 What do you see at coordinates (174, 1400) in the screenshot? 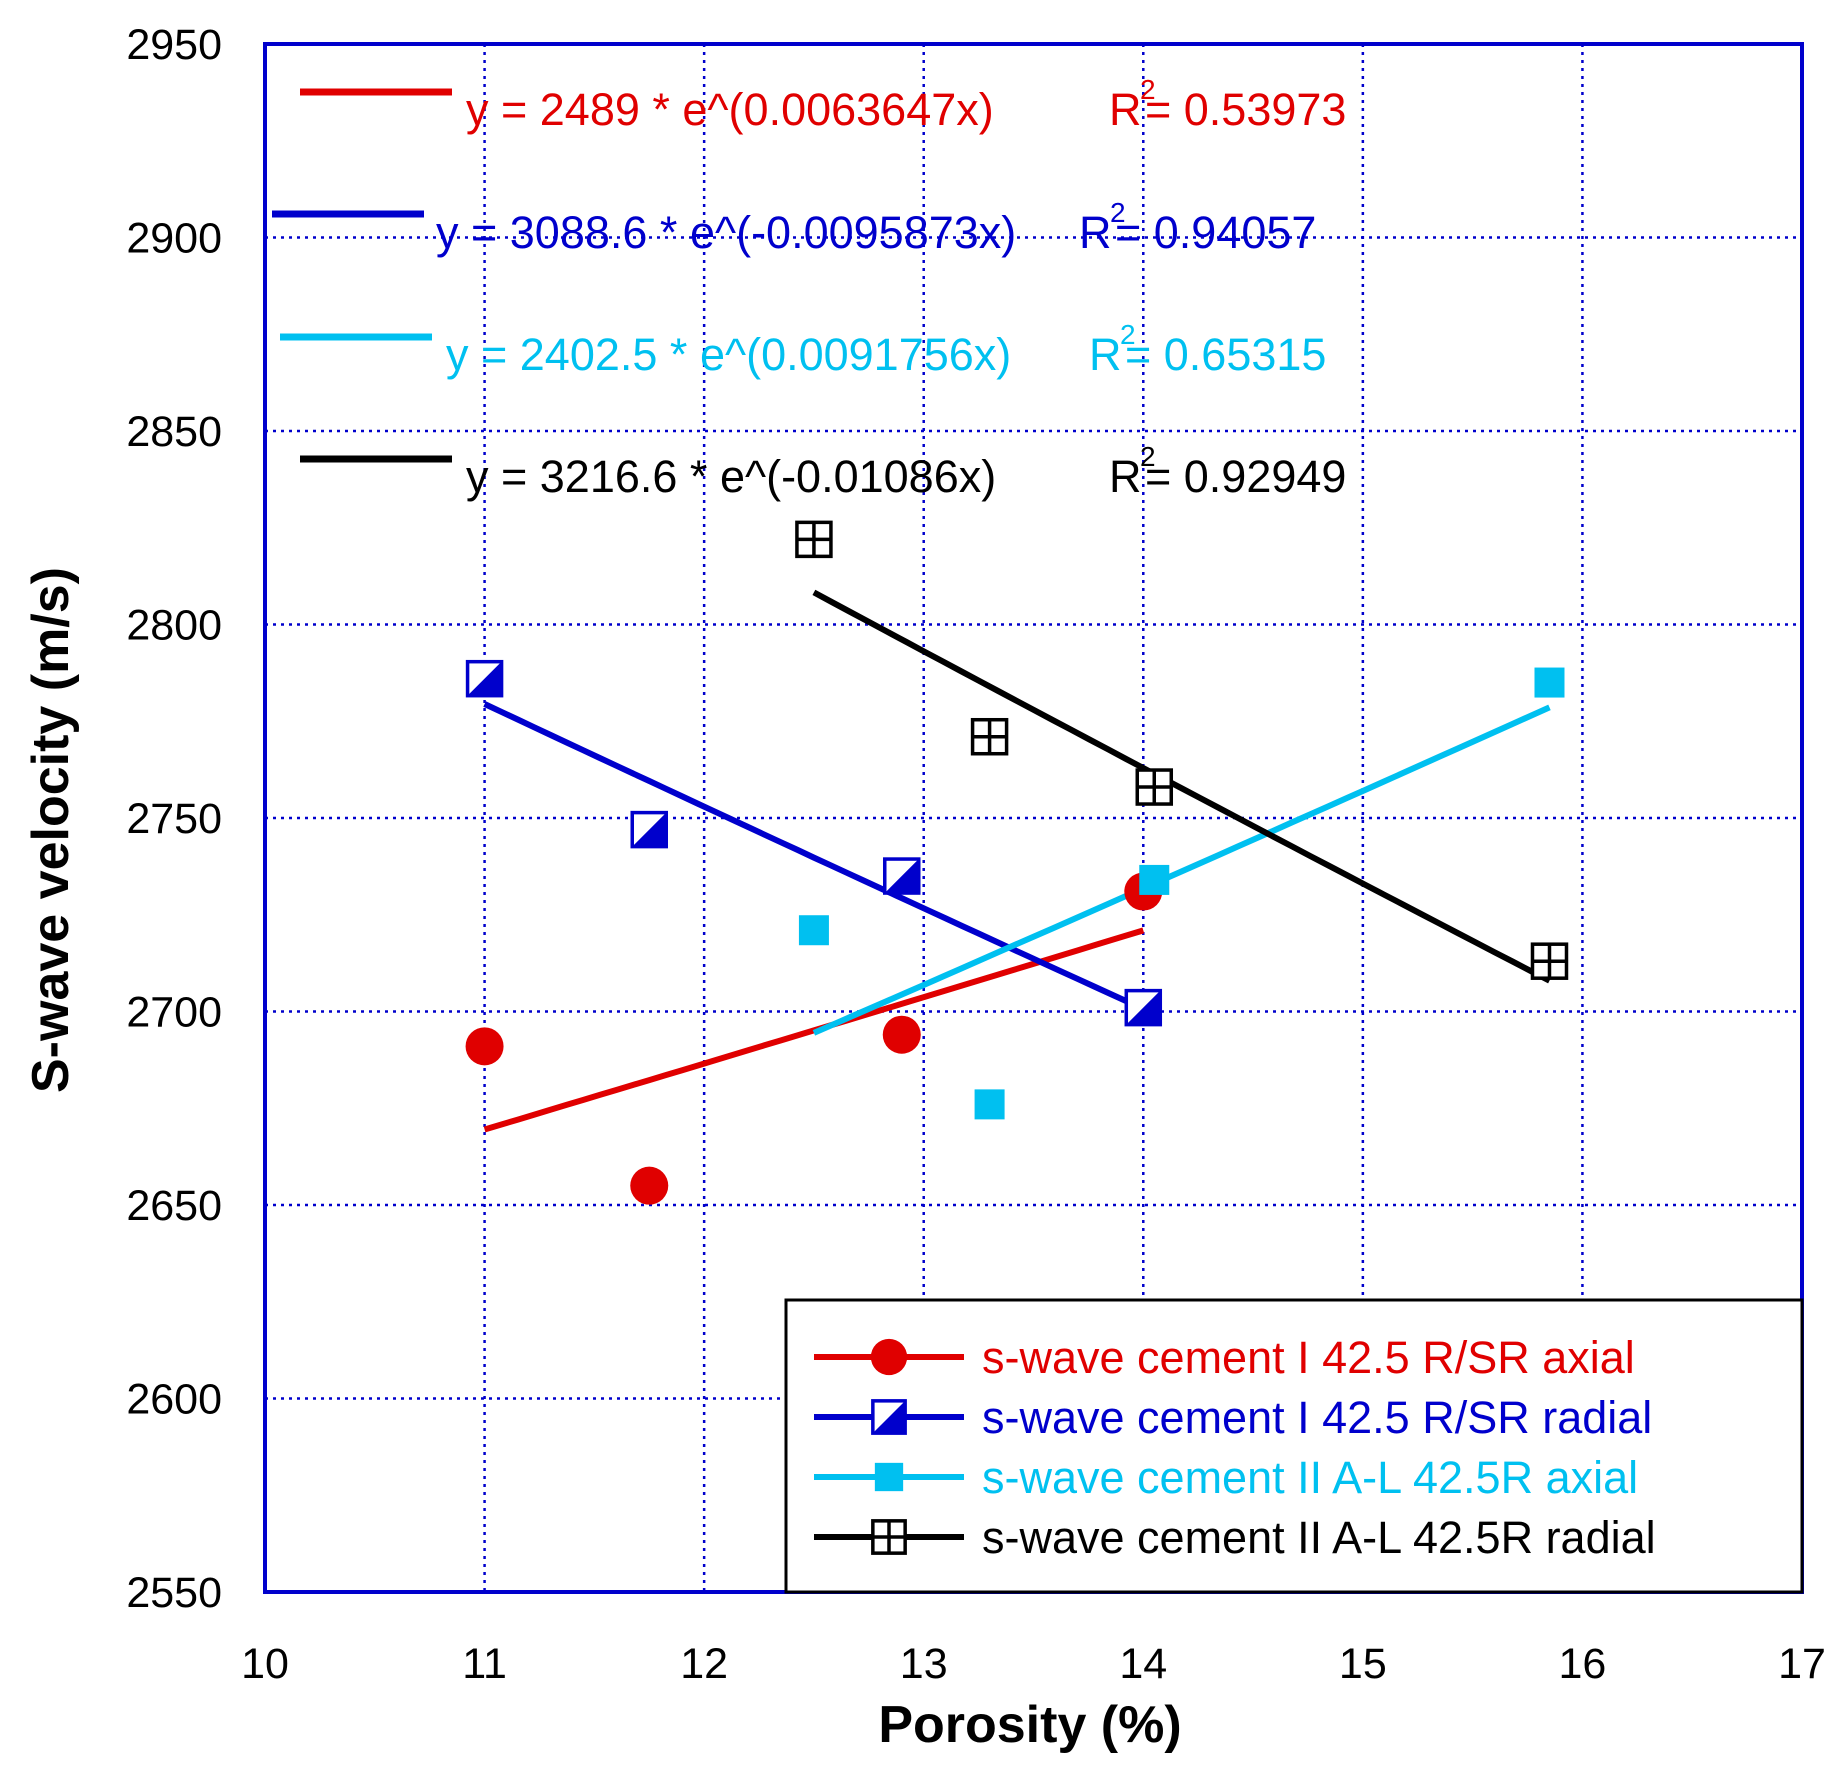
I see `y-tick-label: 2600` at bounding box center [174, 1400].